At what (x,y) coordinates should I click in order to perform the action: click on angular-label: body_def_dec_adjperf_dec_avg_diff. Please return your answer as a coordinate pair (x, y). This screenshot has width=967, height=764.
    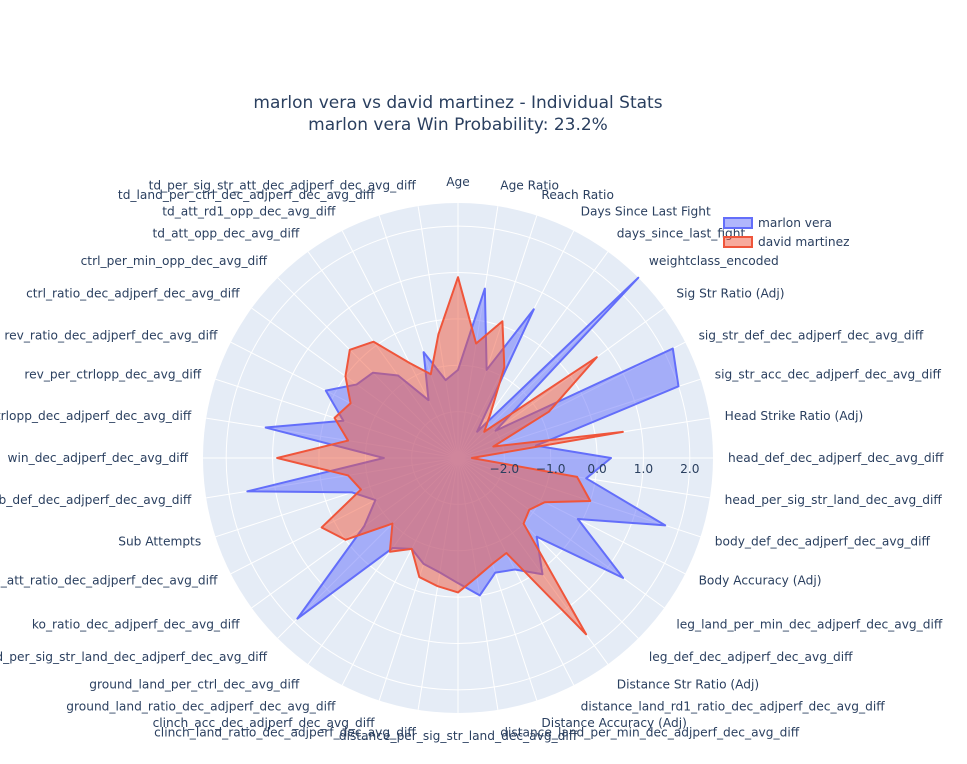
    Looking at the image, I should click on (823, 541).